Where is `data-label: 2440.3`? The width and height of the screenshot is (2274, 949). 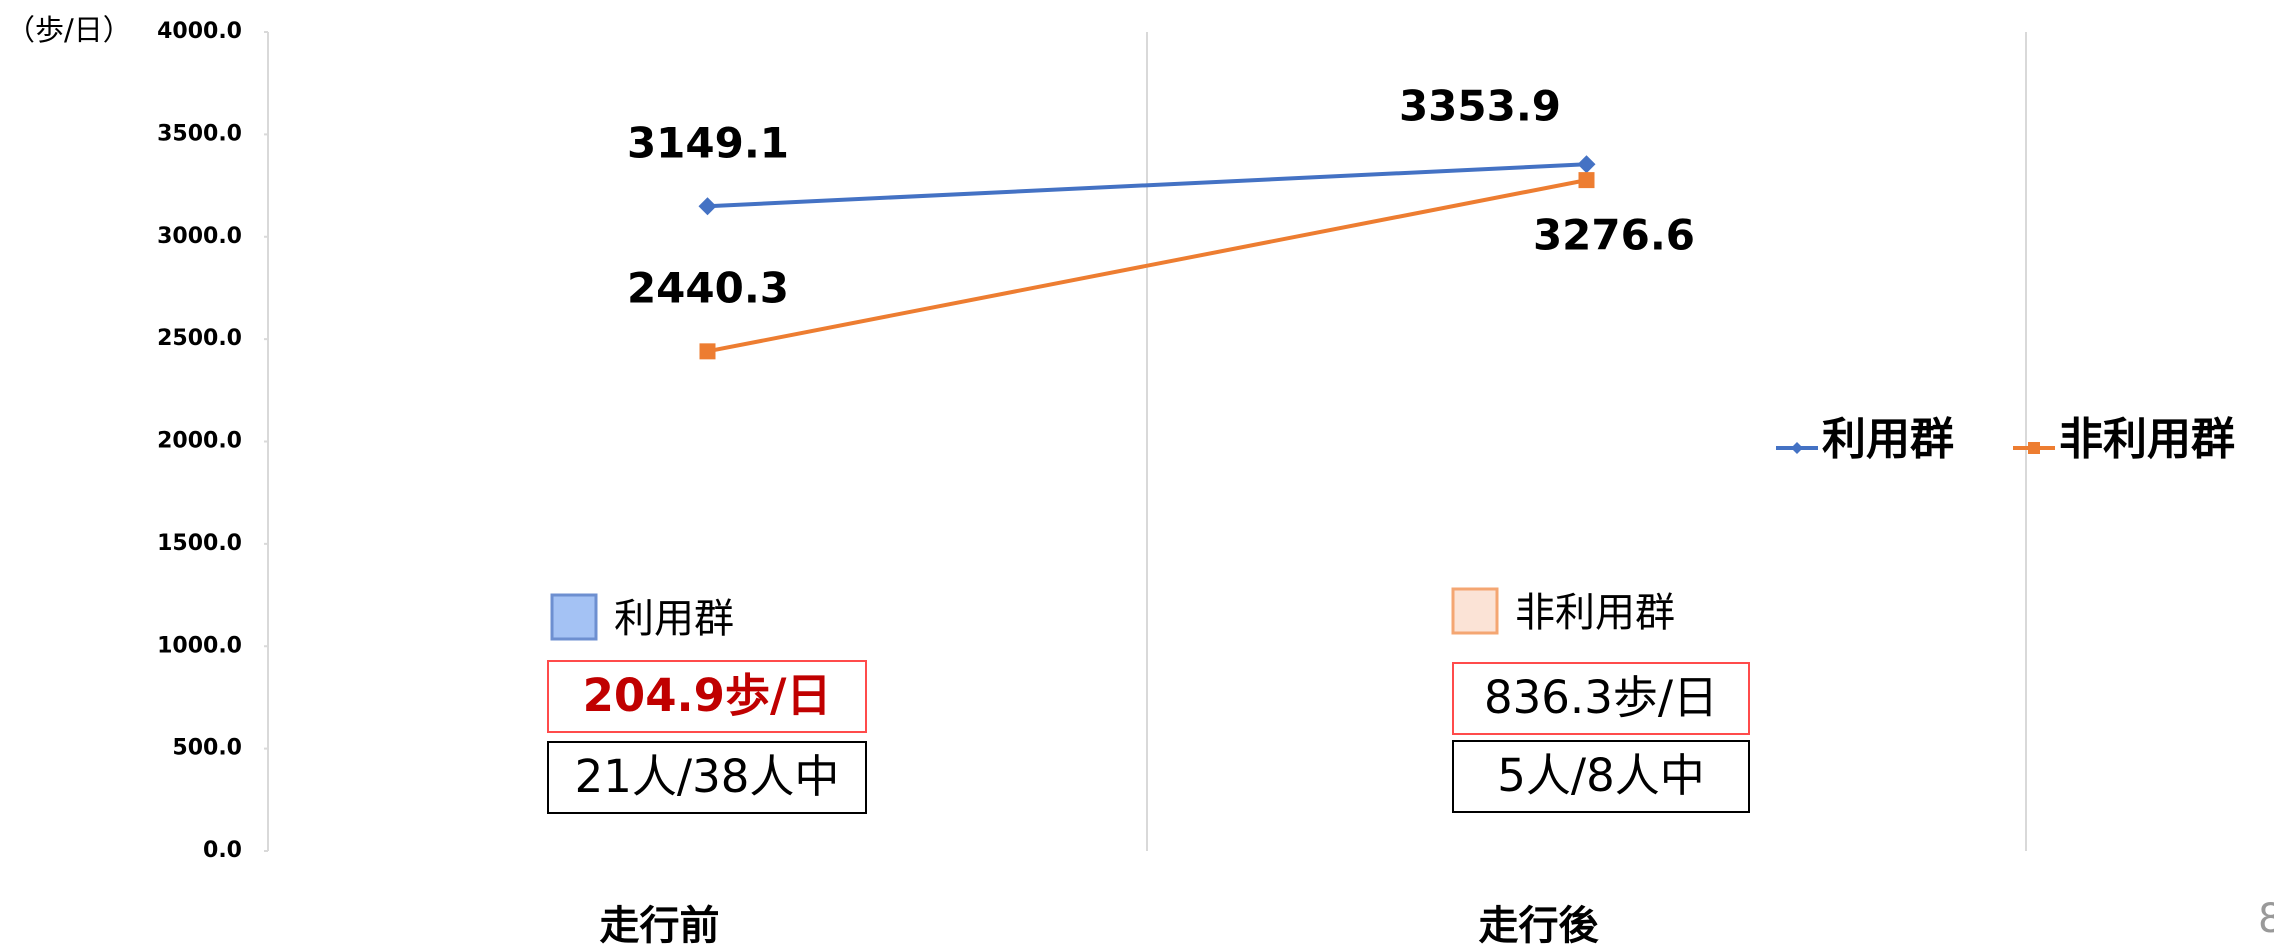
data-label: 2440.3 is located at coordinates (708, 288).